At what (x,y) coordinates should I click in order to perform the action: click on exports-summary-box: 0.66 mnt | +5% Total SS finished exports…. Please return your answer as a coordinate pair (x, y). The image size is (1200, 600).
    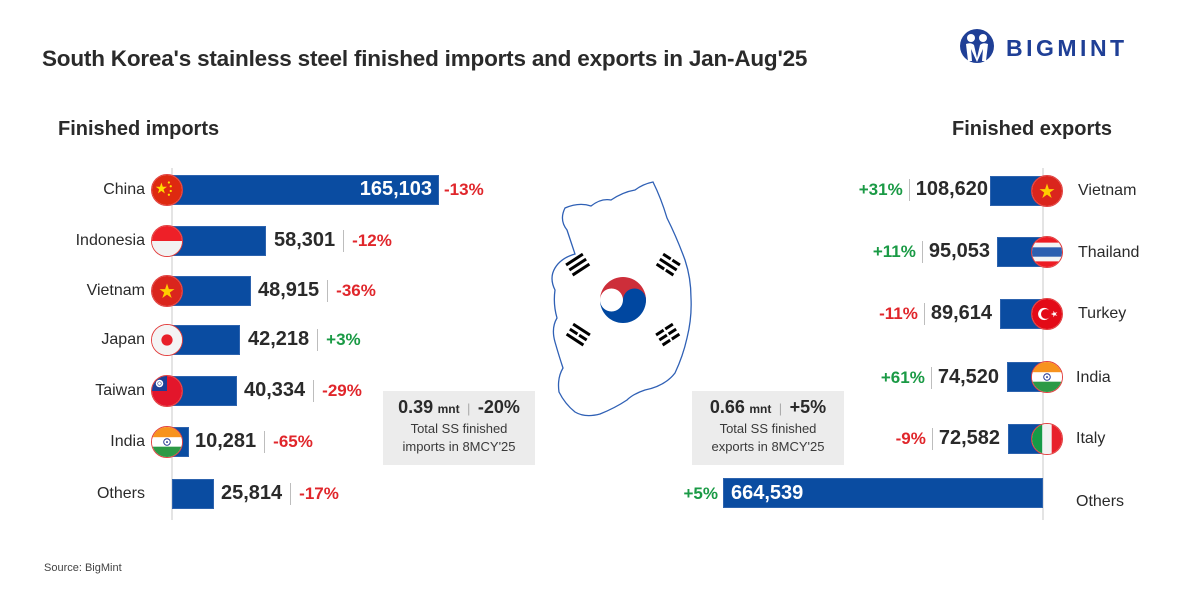
    Looking at the image, I should click on (768, 428).